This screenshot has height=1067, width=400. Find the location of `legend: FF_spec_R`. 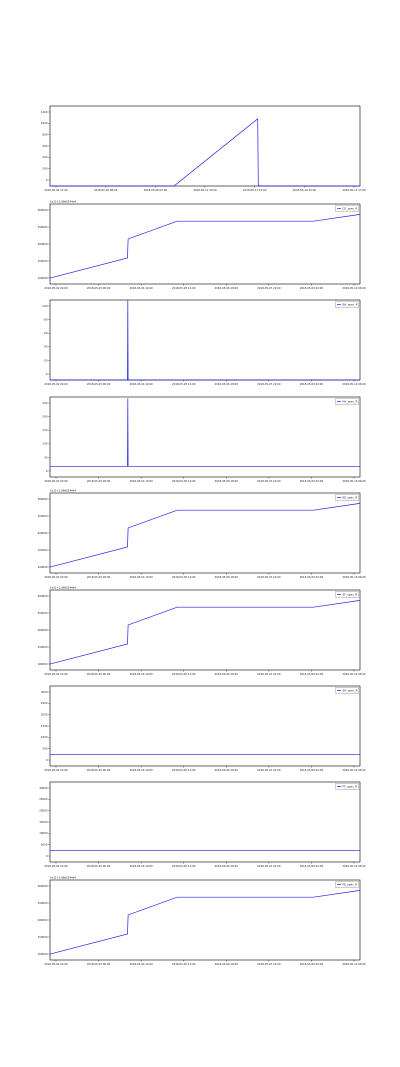

legend: FF_spec_R is located at coordinates (347, 786).